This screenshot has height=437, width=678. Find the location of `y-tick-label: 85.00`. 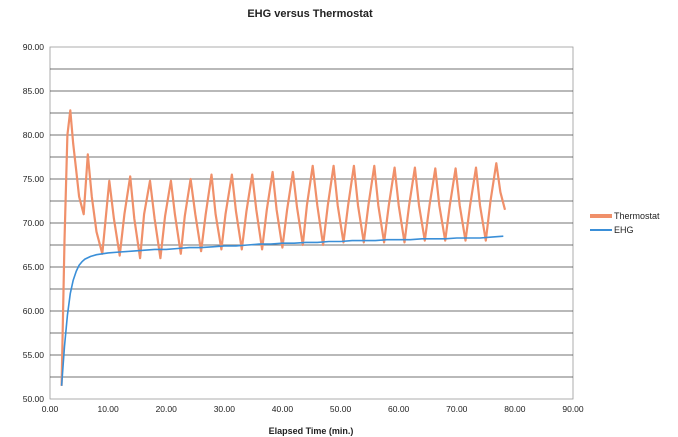

y-tick-label: 85.00 is located at coordinates (34, 91).